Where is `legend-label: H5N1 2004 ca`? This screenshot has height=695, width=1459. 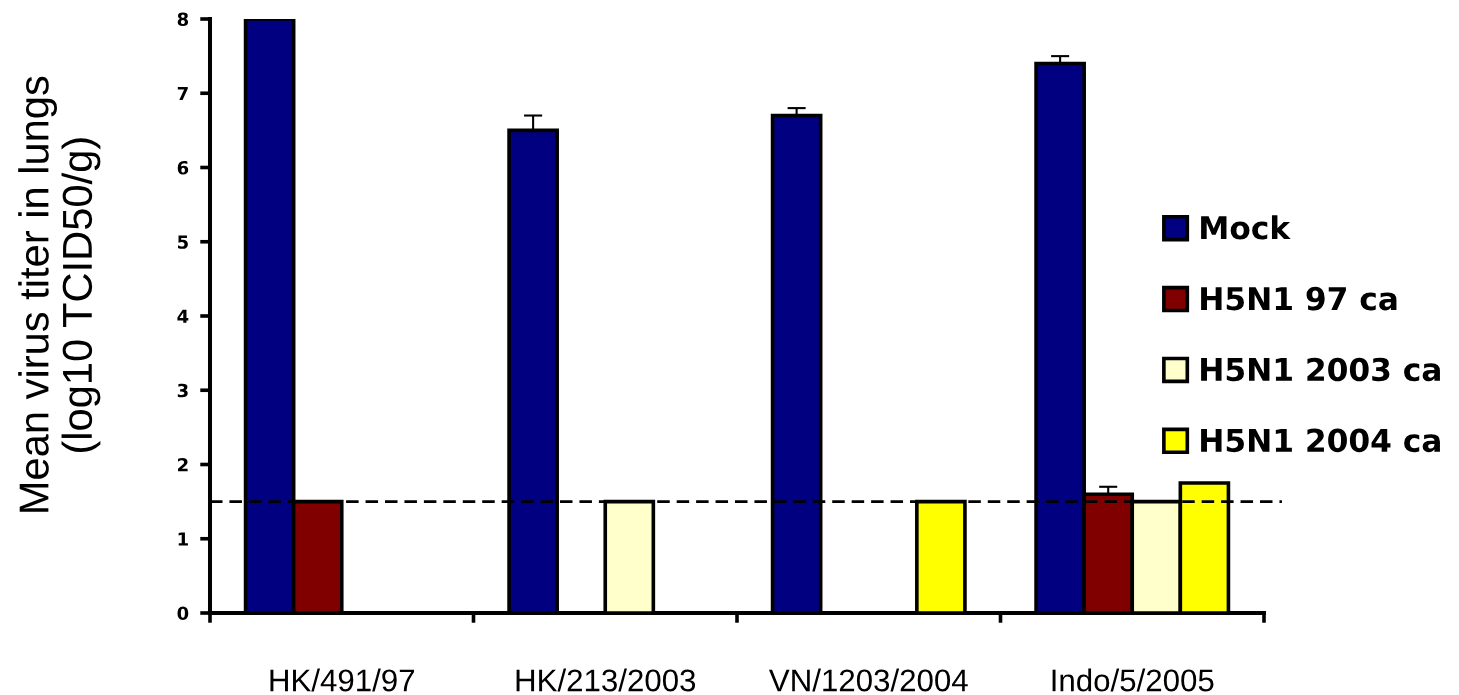 legend-label: H5N1 2004 ca is located at coordinates (1320, 440).